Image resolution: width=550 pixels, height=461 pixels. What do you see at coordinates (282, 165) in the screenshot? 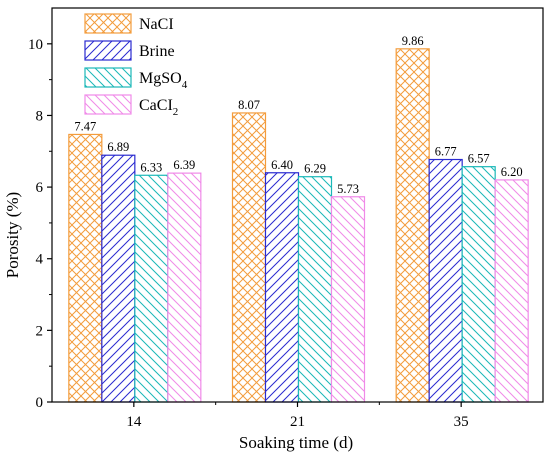
I see `bar-value-label: 6.40` at bounding box center [282, 165].